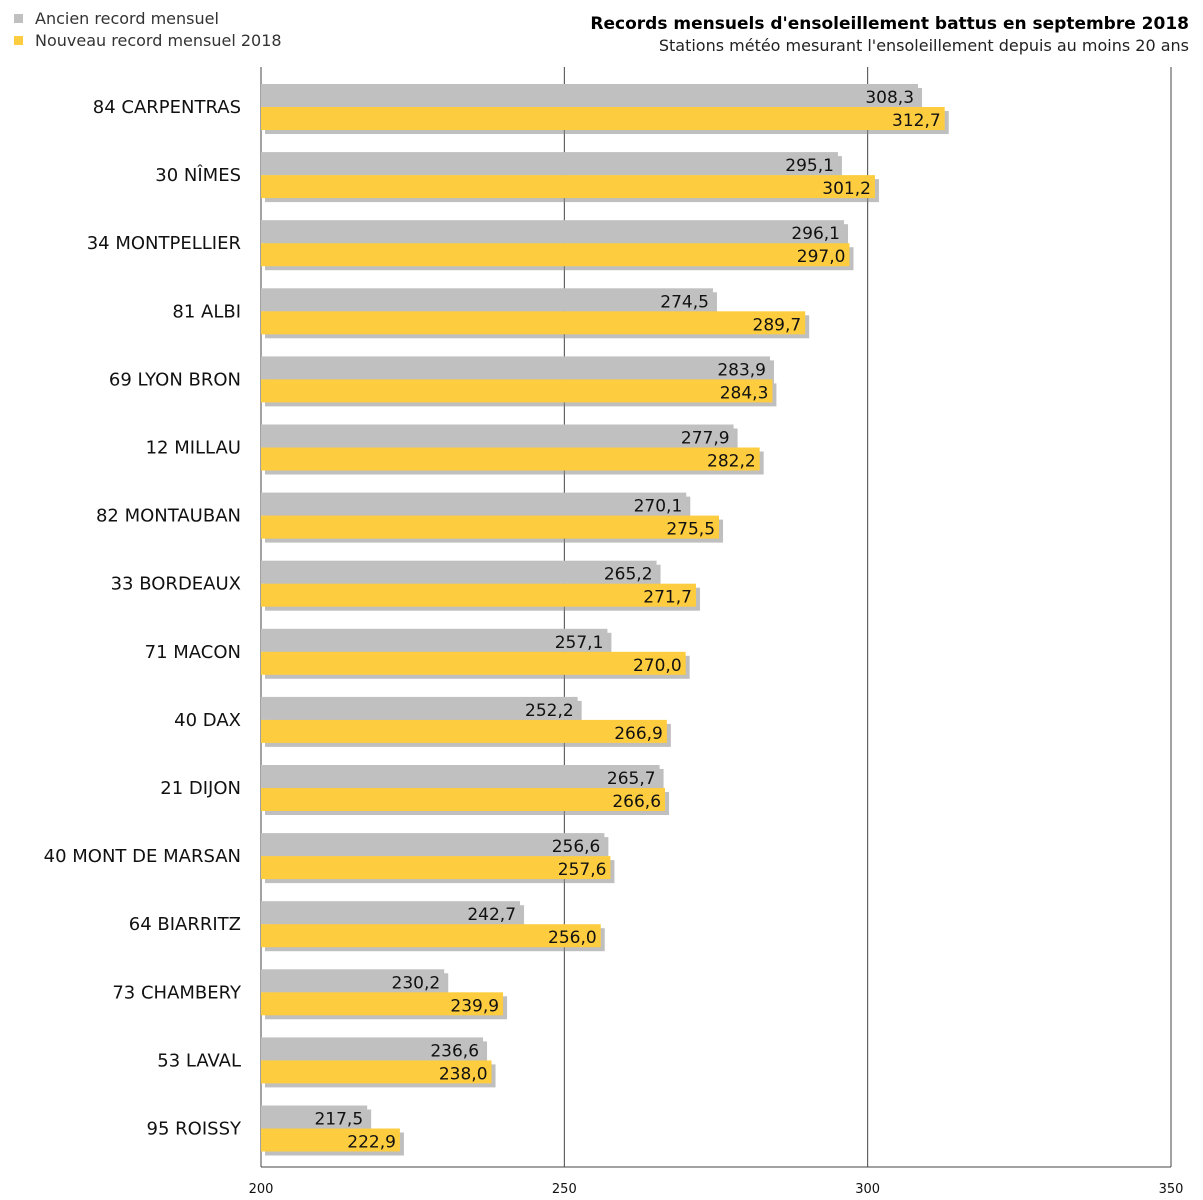 The image size is (1203, 1200). What do you see at coordinates (1171, 1189) in the screenshot?
I see `x-tick-label: 350` at bounding box center [1171, 1189].